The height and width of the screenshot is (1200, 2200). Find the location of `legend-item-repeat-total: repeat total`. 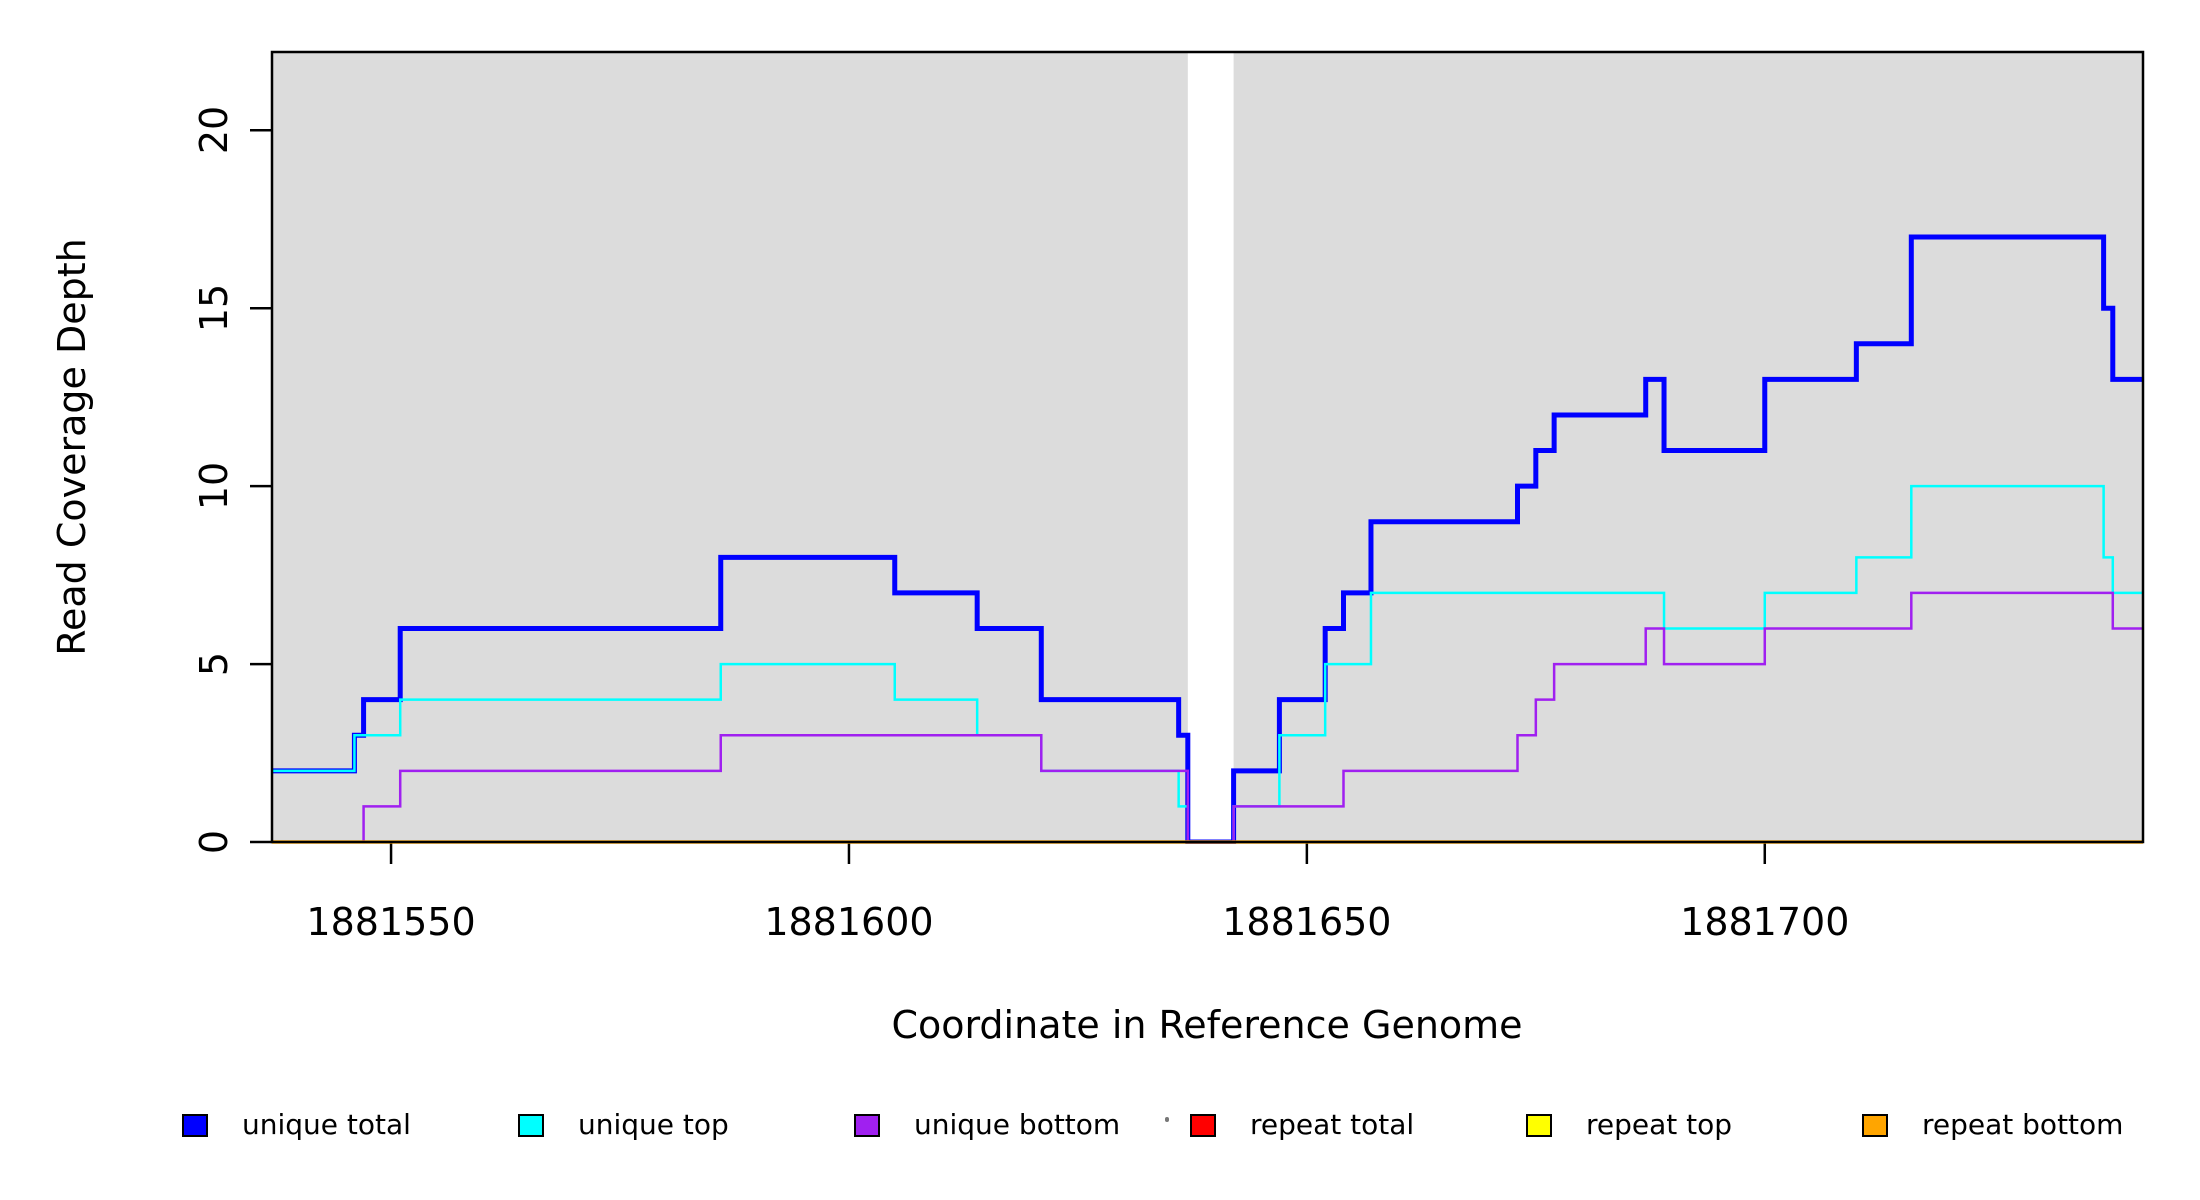

legend-item-repeat-total: repeat total is located at coordinates (1302, 1124).